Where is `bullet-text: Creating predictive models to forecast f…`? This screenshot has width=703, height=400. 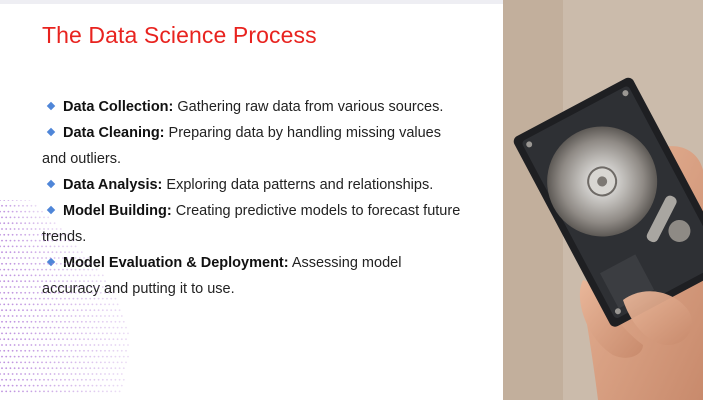 bullet-text: Creating predictive models to forecast f… is located at coordinates (251, 224).